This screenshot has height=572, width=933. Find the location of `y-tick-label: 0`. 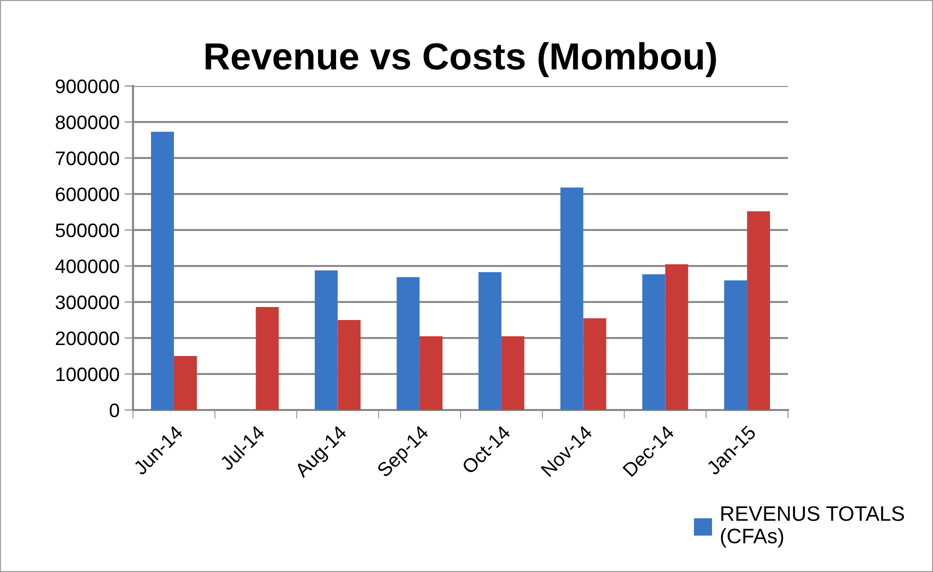

y-tick-label: 0 is located at coordinates (115, 410).